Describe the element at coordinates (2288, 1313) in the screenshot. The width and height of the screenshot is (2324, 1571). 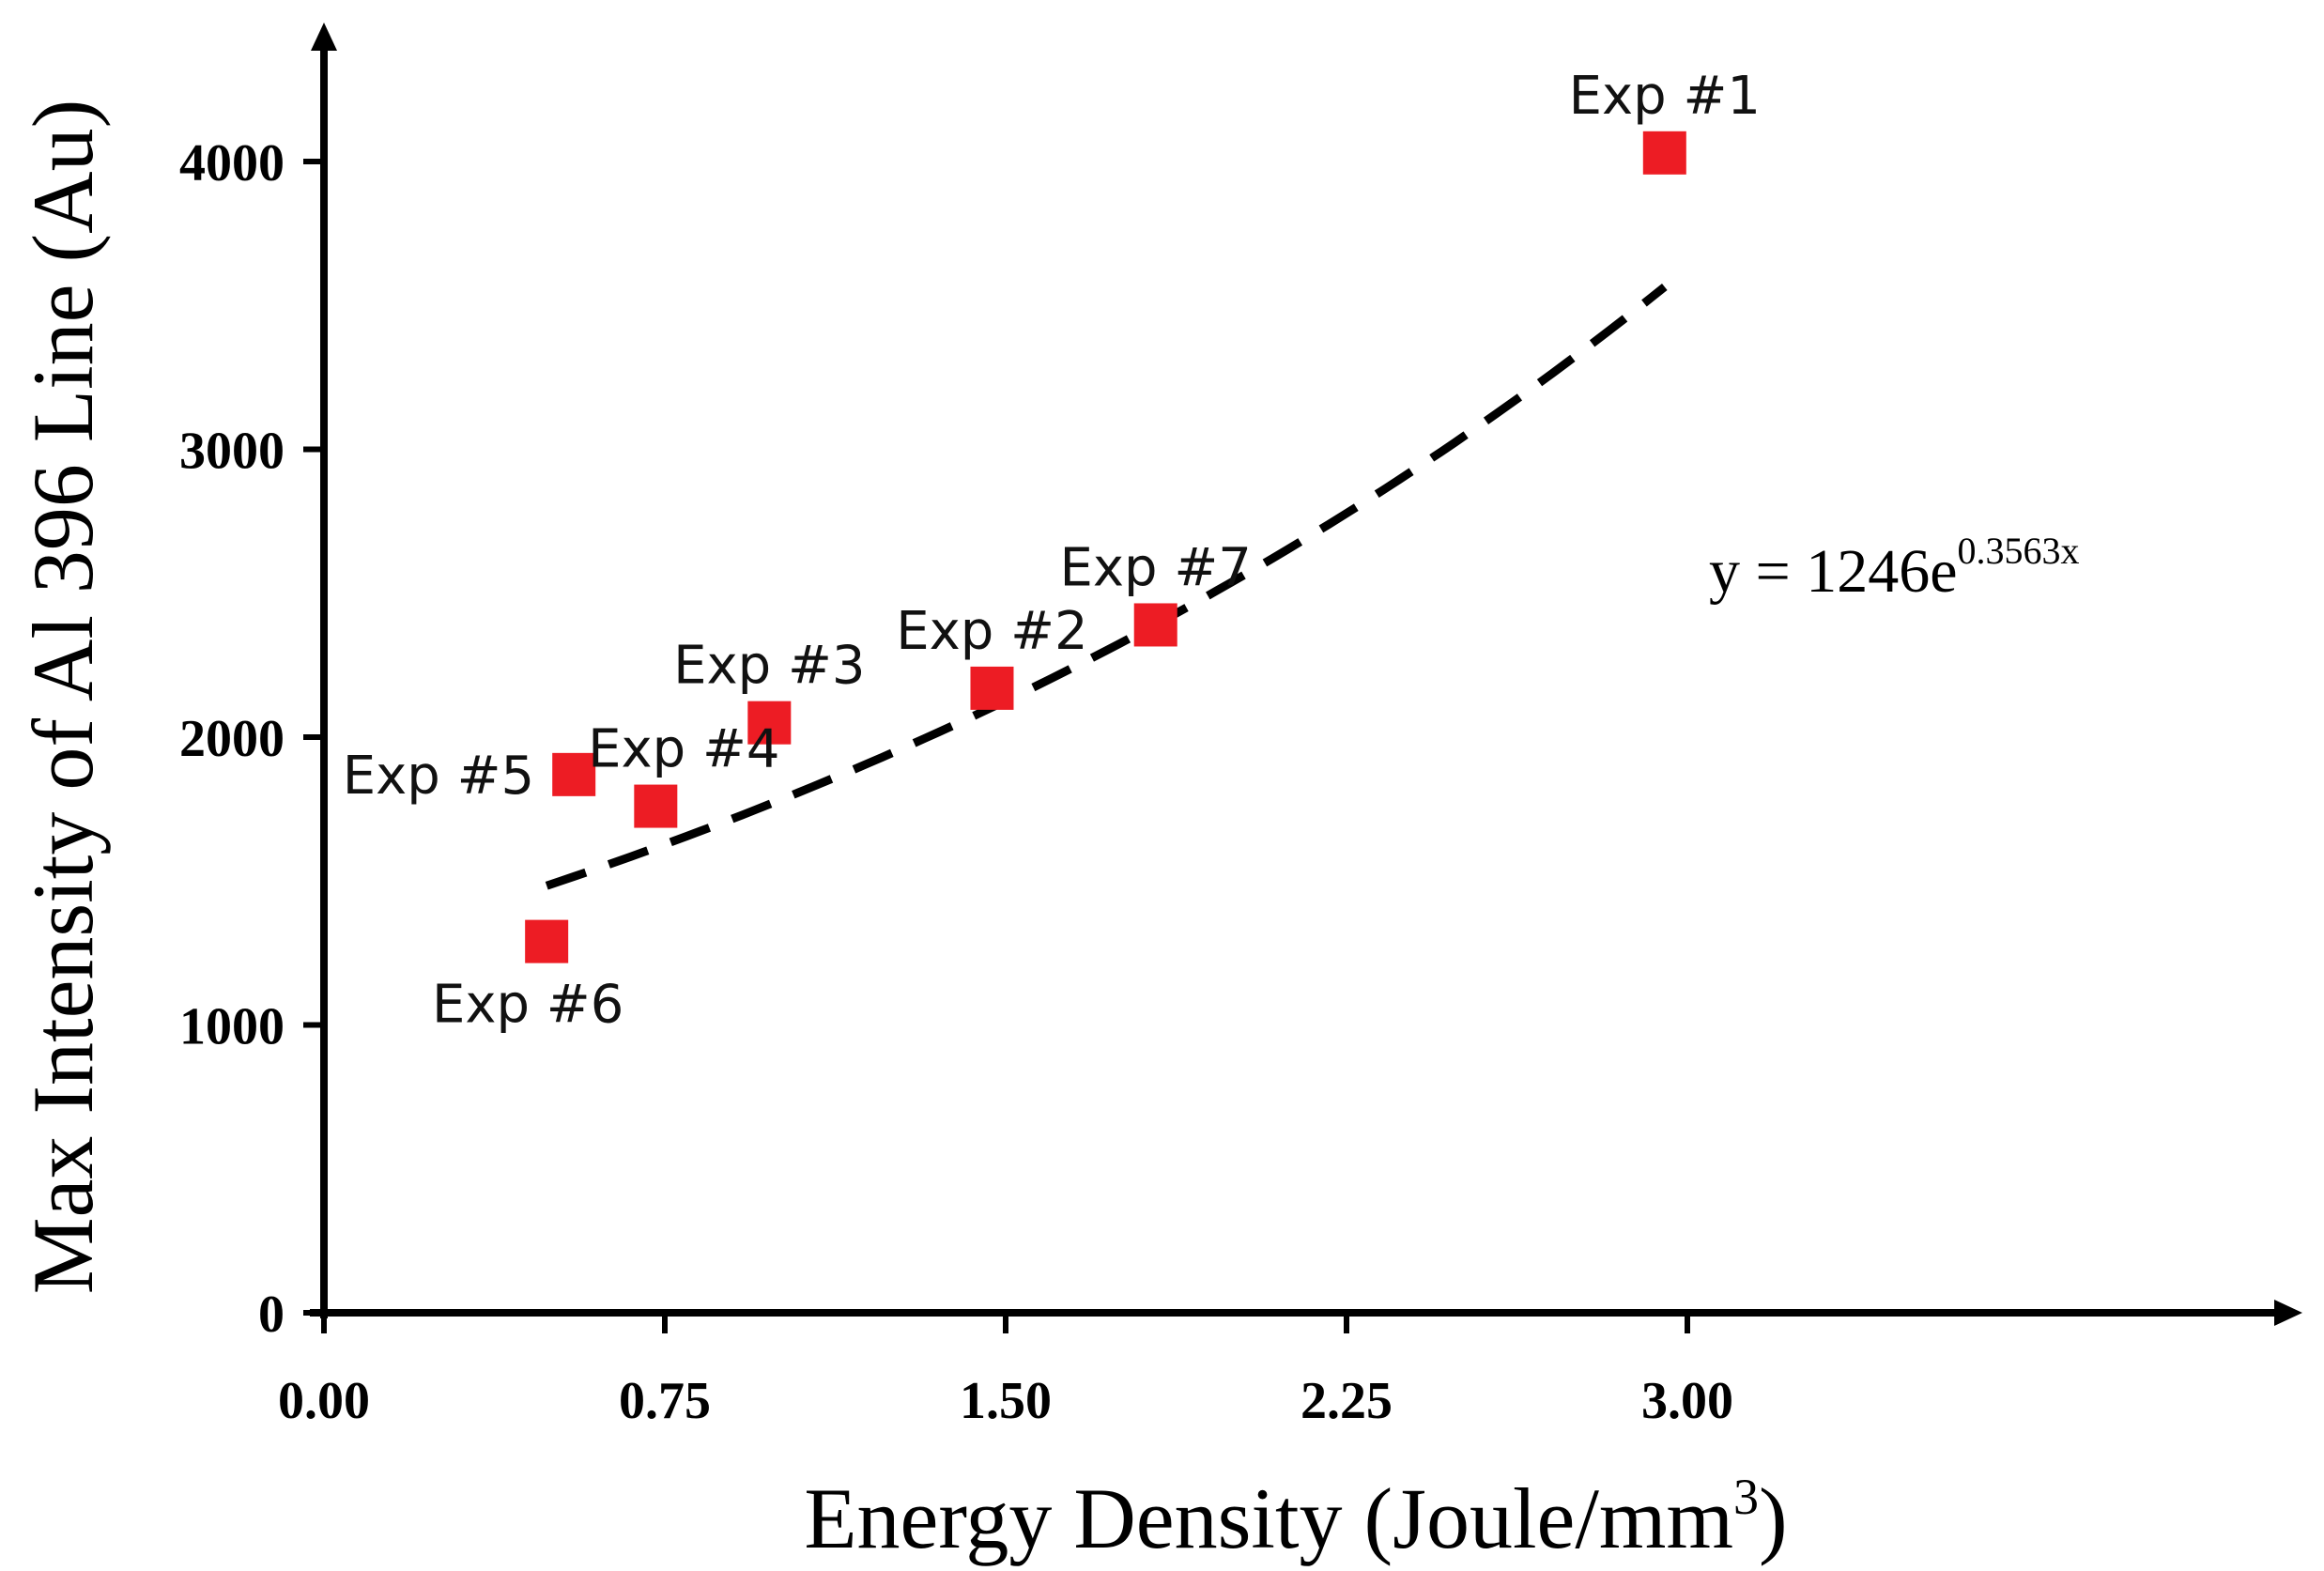
I see `x-axis-arrow` at that location.